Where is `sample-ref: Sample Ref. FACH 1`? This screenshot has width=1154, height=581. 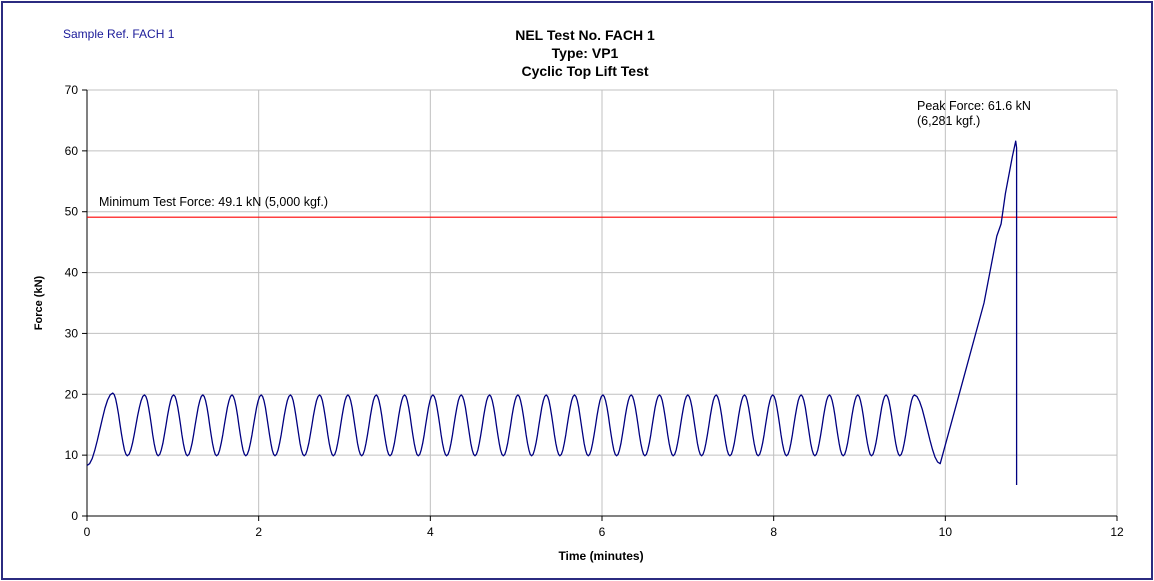
sample-ref: Sample Ref. FACH 1 is located at coordinates (119, 34).